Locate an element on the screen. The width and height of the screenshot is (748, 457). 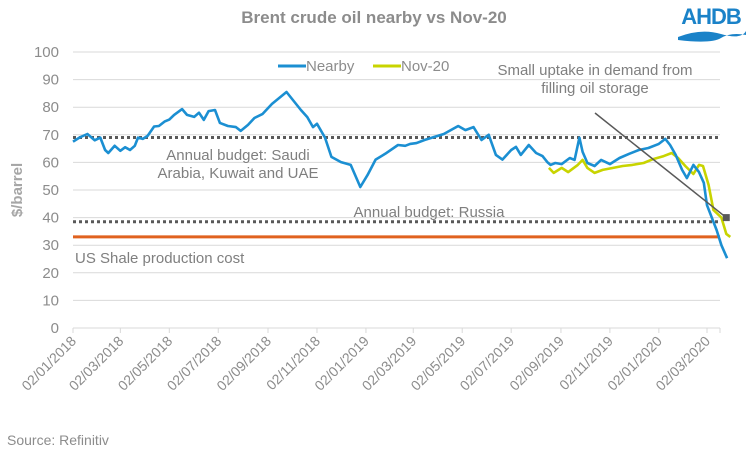
y-tick-label: 30 is located at coordinates (50, 245).